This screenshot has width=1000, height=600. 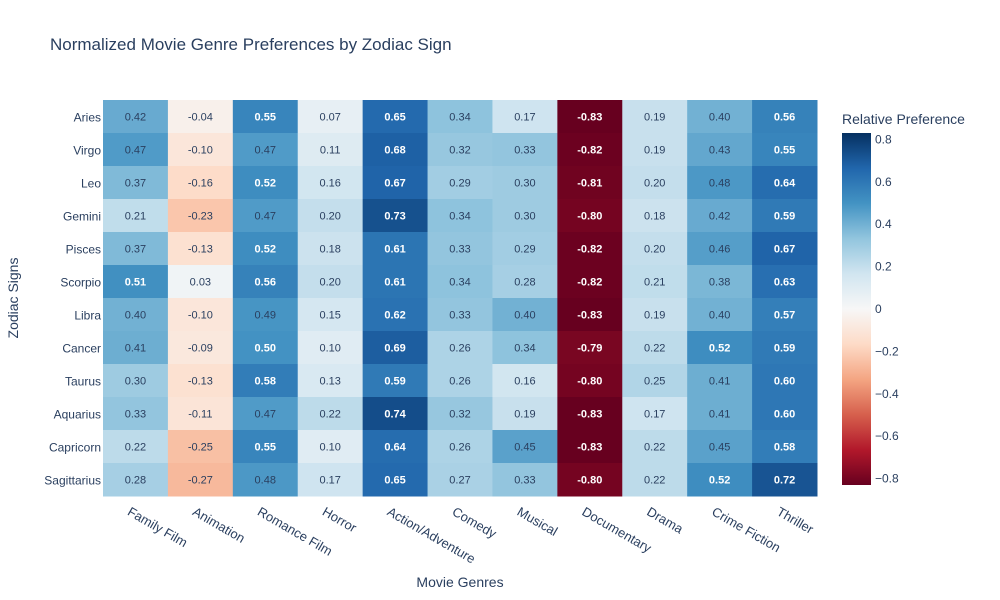 What do you see at coordinates (719, 448) in the screenshot?
I see `heatmap-cell-label: 0.45` at bounding box center [719, 448].